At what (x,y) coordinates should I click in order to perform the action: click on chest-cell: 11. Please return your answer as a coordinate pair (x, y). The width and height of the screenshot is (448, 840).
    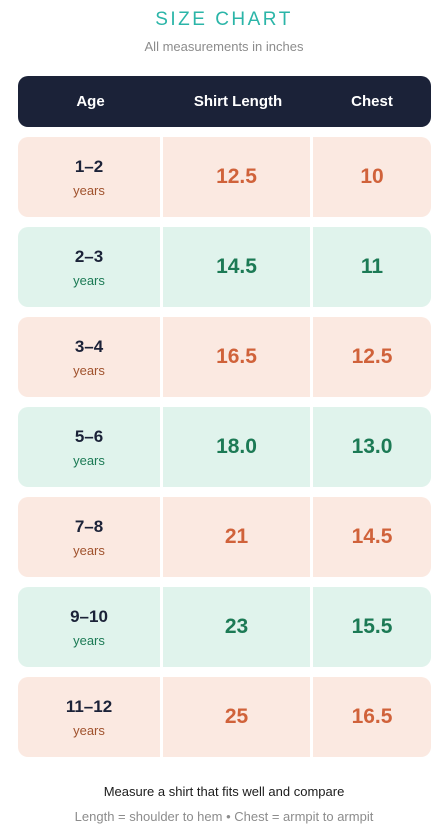
    Looking at the image, I should click on (372, 267).